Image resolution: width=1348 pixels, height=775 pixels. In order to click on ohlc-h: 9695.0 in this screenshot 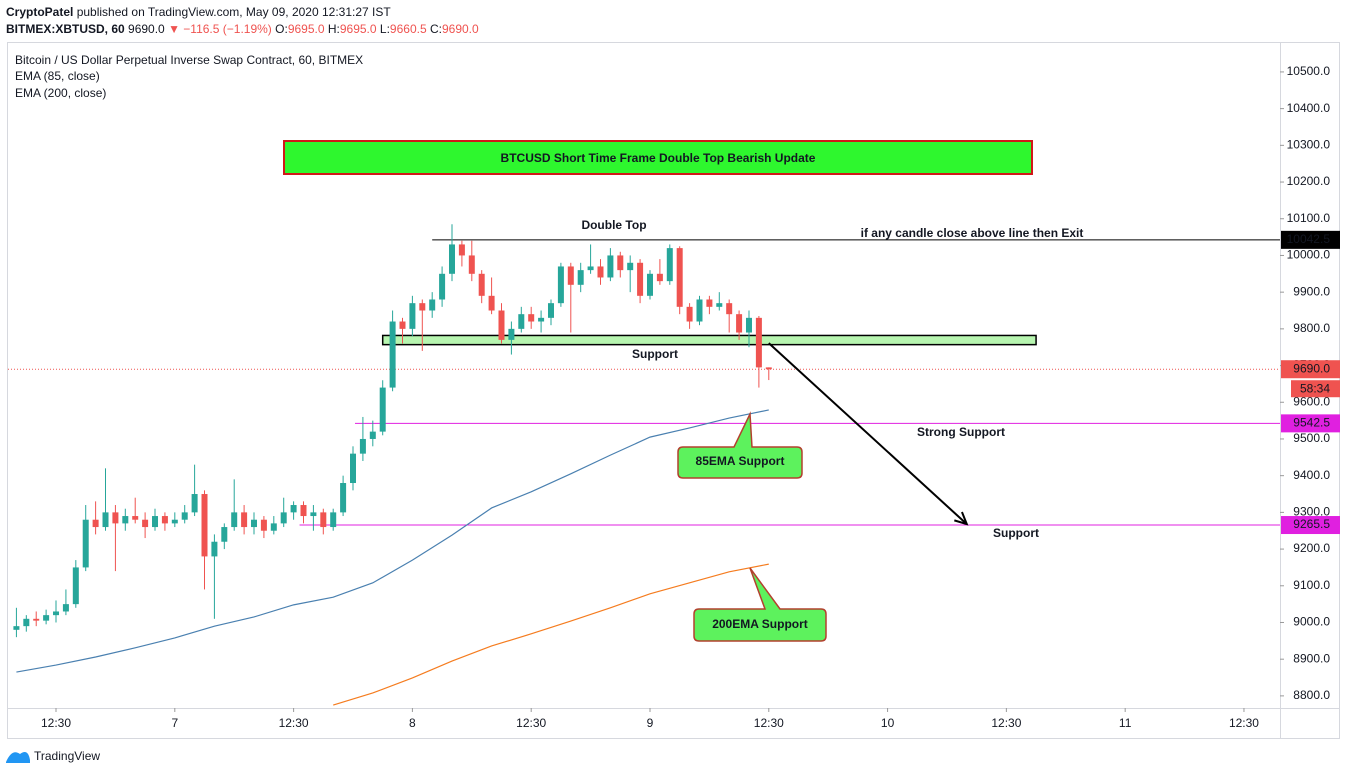, I will do `click(358, 29)`.